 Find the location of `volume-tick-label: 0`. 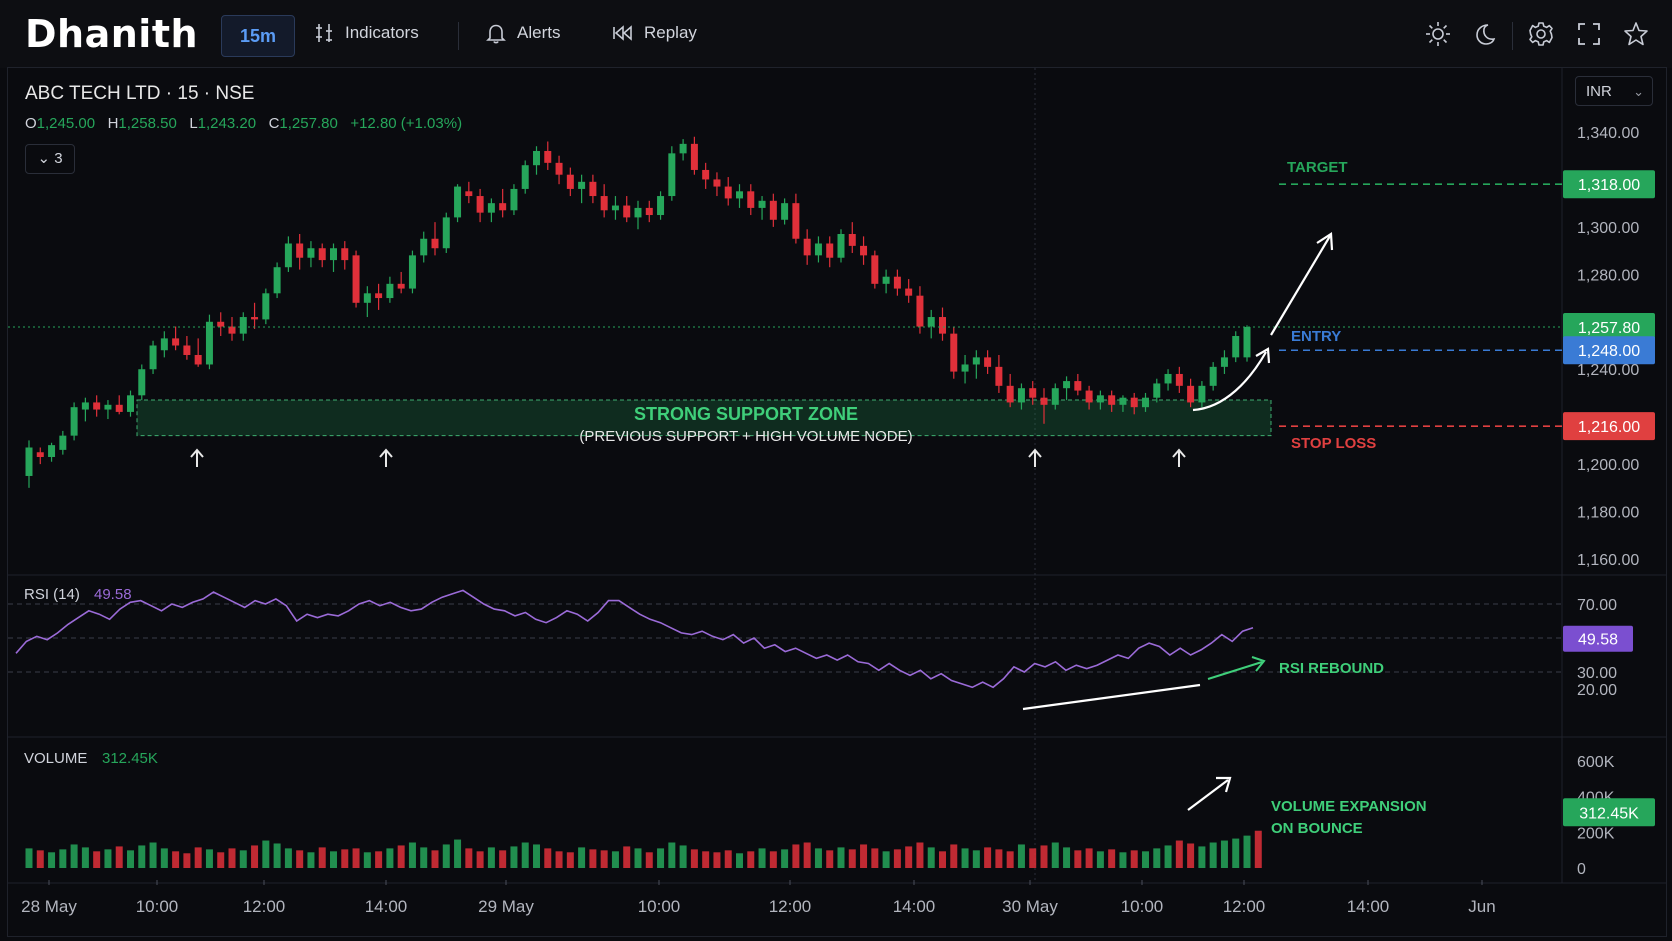

volume-tick-label: 0 is located at coordinates (1581, 869).